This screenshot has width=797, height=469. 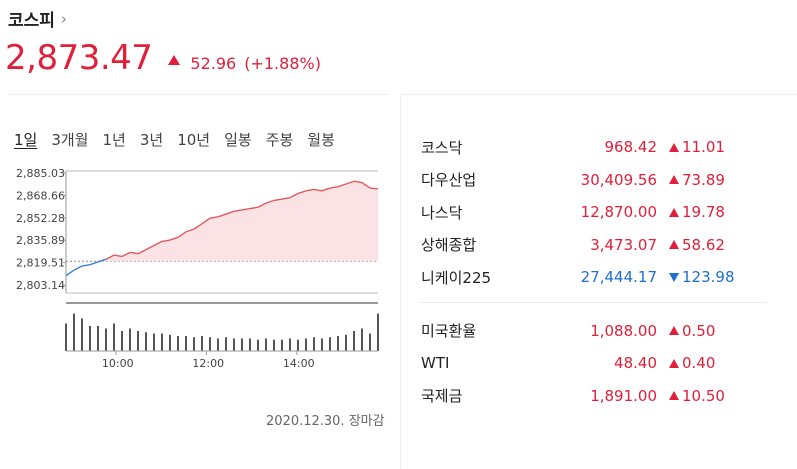 I want to click on market-name: 미국환율, so click(x=449, y=331).